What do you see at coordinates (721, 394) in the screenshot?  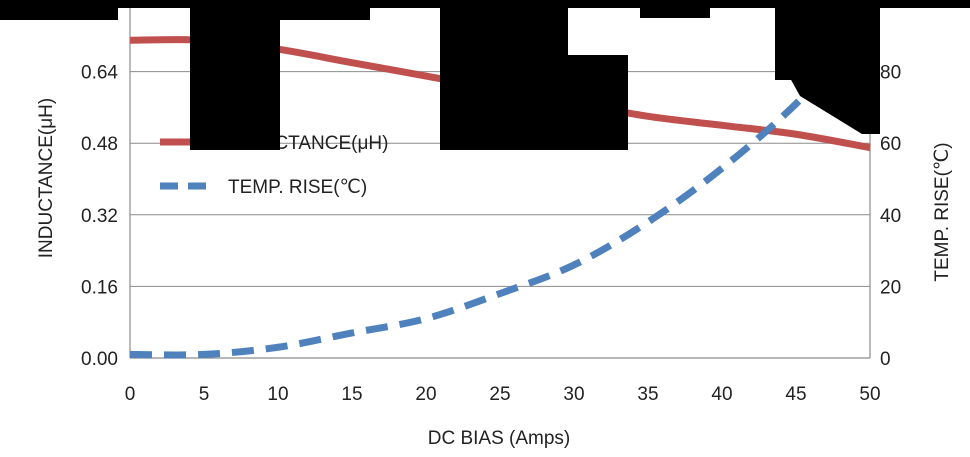 I see `x-tick-label: 40` at bounding box center [721, 394].